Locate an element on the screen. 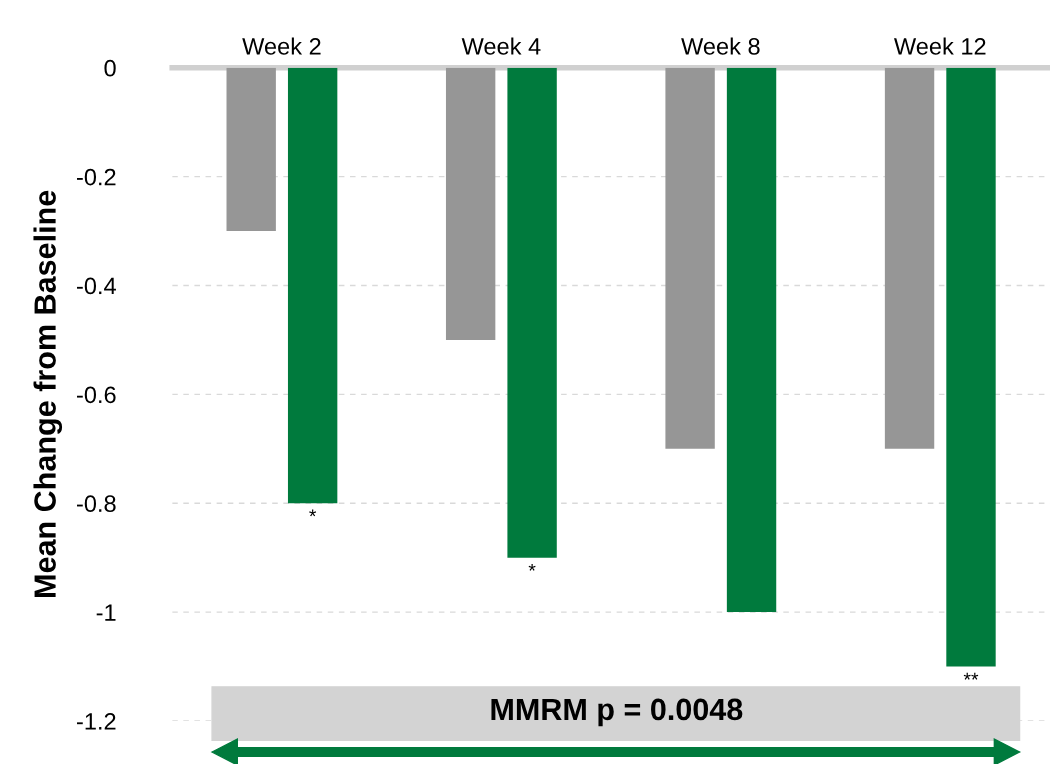 The width and height of the screenshot is (1050, 764). x-tick-label: Week 12 is located at coordinates (940, 46).